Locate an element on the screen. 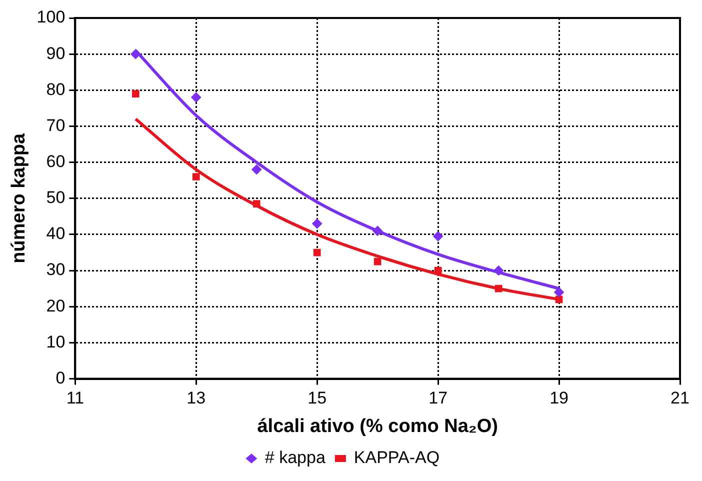 Image resolution: width=702 pixels, height=481 pixels. y-tick-label: 40 is located at coordinates (56, 234).